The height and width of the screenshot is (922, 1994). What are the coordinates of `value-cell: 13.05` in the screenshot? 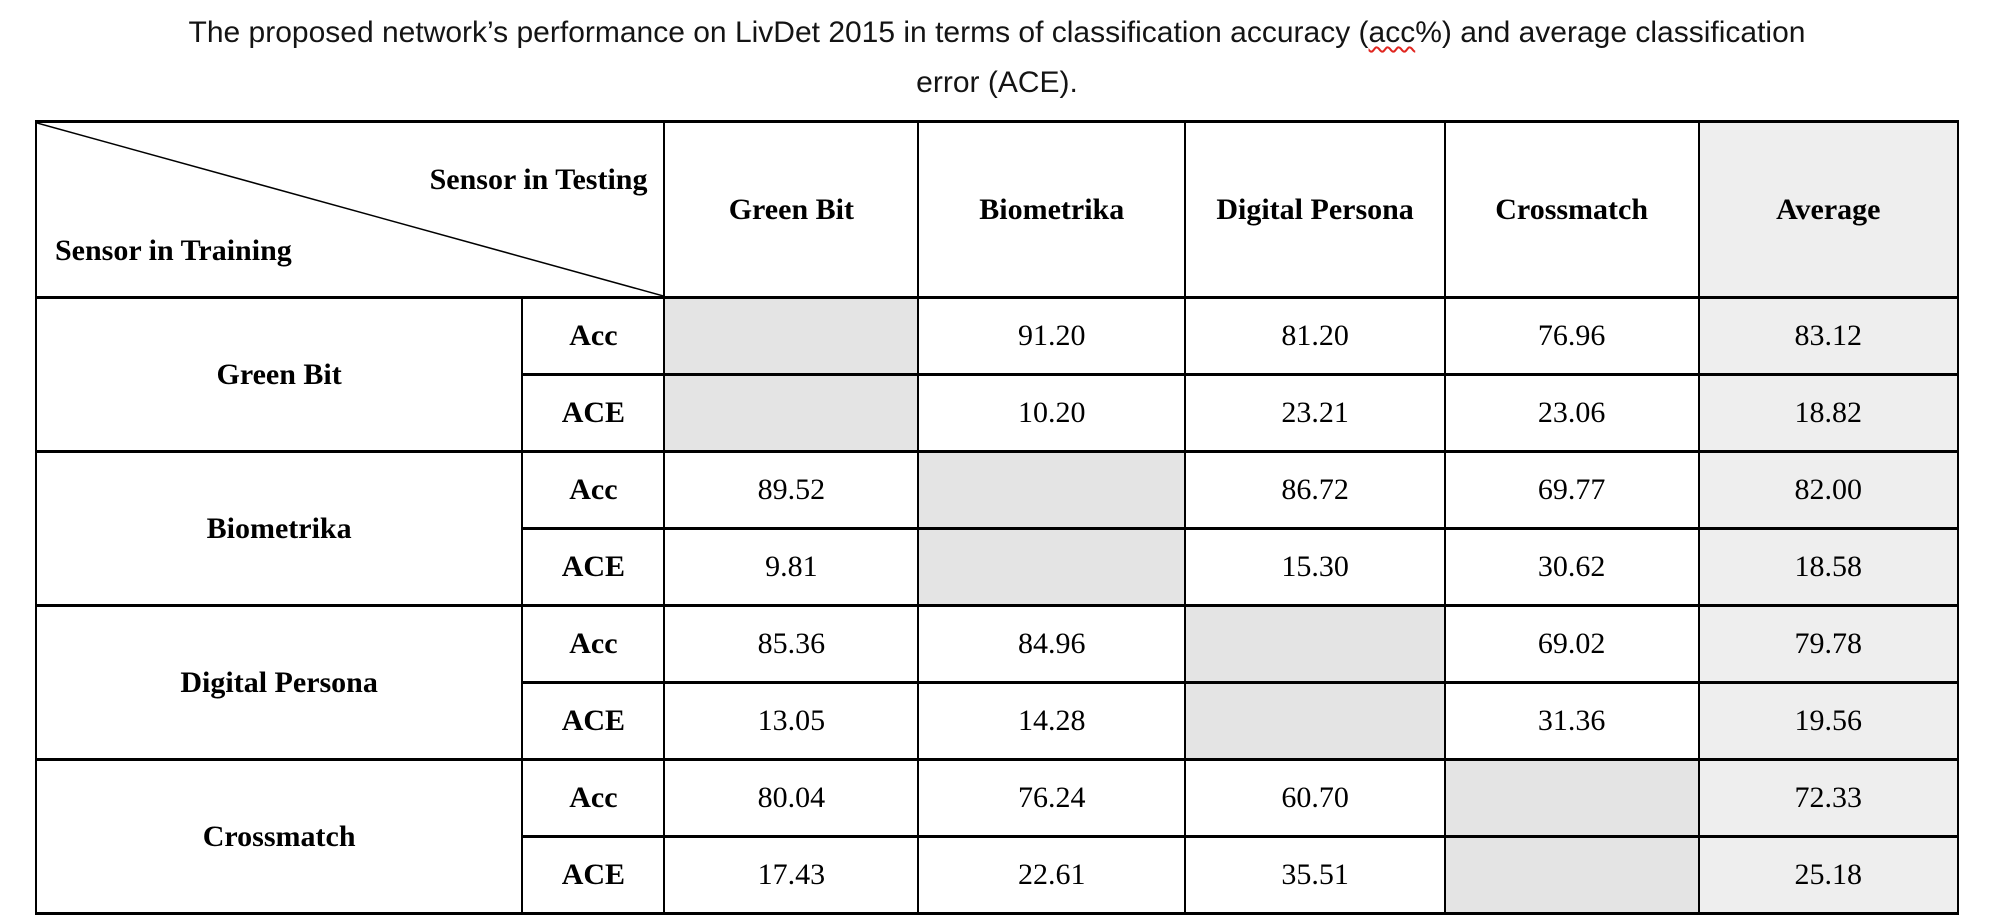 It's located at (791, 721).